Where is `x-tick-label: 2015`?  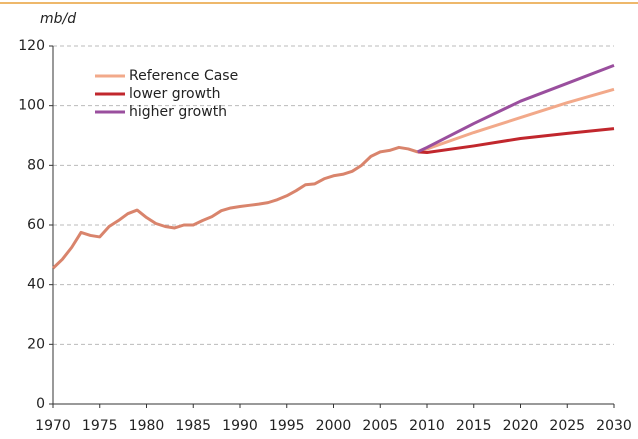
x-tick-label: 2015 is located at coordinates (474, 426).